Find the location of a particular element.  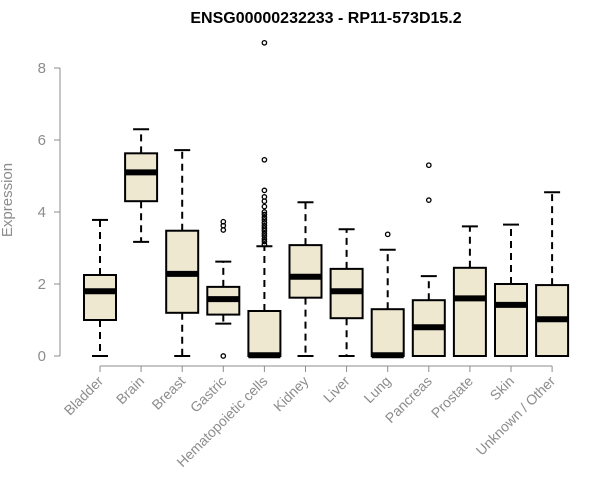

y-tick-label: 0 is located at coordinates (42, 356).